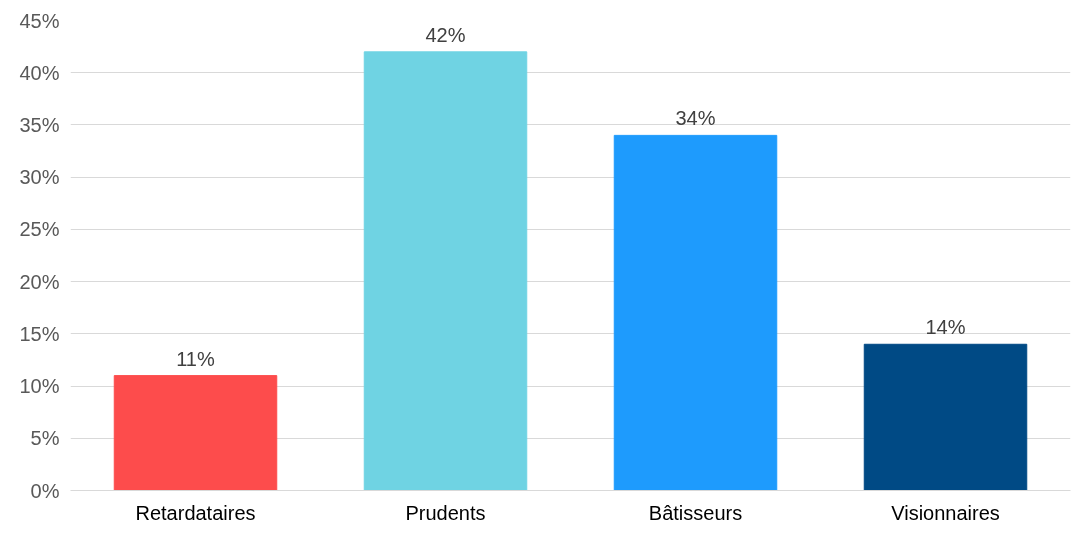  Describe the element at coordinates (45, 490) in the screenshot. I see `y-tick-label: 0%` at that location.